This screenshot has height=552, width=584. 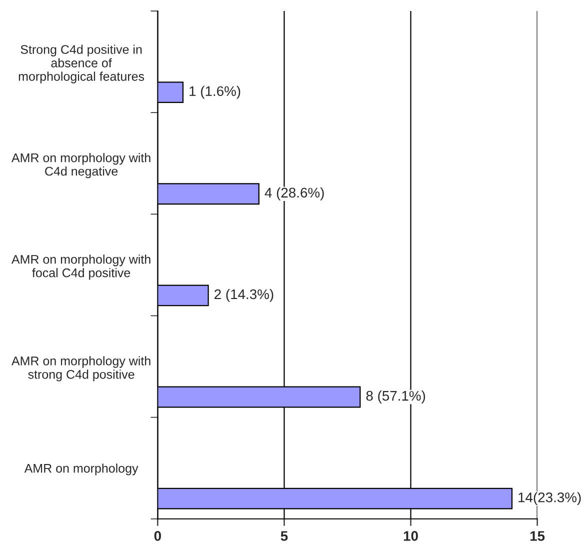 I want to click on x-tick-label: 10, so click(x=411, y=536).